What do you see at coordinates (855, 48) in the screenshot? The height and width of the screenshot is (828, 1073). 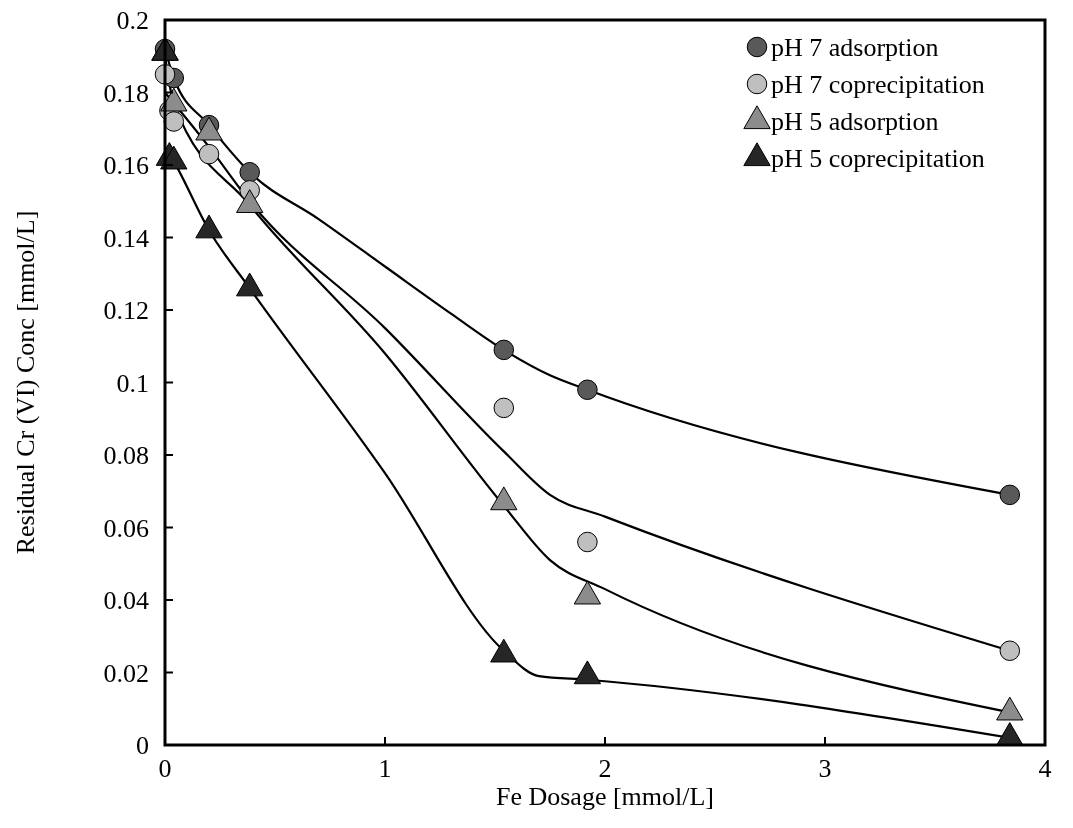 I see `legend-label: pH 7 adsorption` at bounding box center [855, 48].